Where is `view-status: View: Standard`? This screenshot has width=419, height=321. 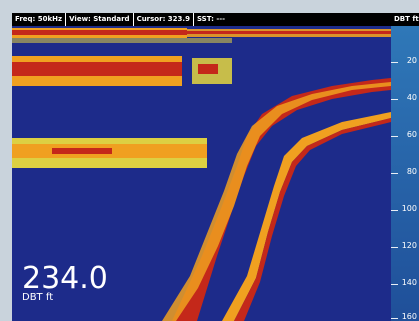 view-status: View: Standard is located at coordinates (100, 19).